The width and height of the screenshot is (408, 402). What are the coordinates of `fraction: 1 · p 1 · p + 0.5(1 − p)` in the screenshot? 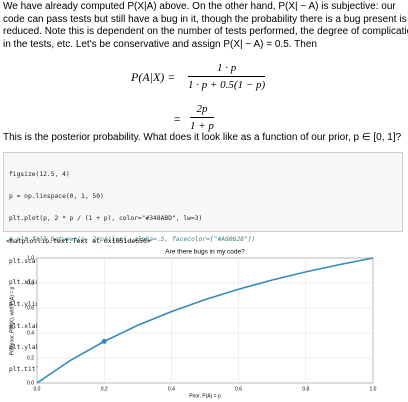 It's located at (227, 76).